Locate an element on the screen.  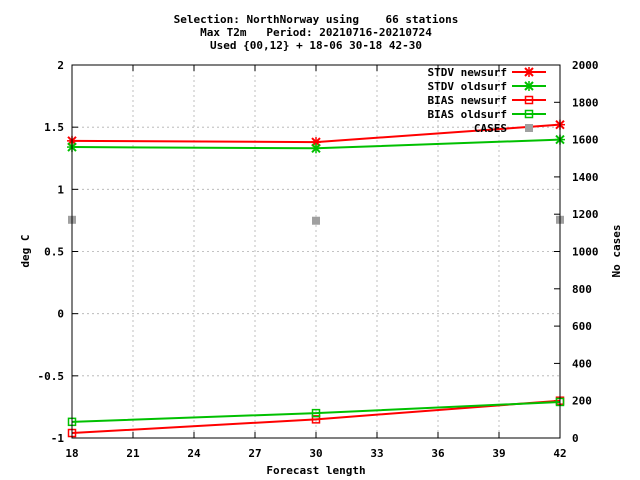
y2-tick-label: 1800 is located at coordinates (585, 102).